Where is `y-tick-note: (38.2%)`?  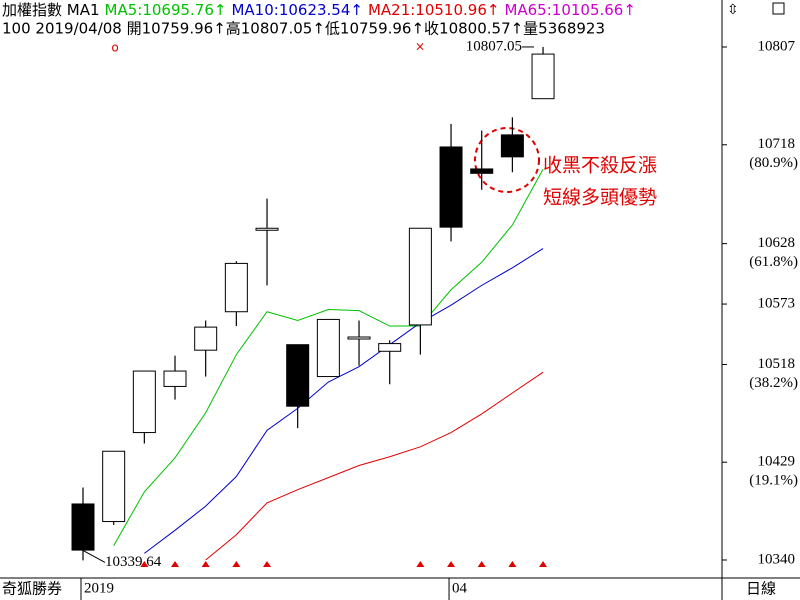
y-tick-note: (38.2%) is located at coordinates (773, 383).